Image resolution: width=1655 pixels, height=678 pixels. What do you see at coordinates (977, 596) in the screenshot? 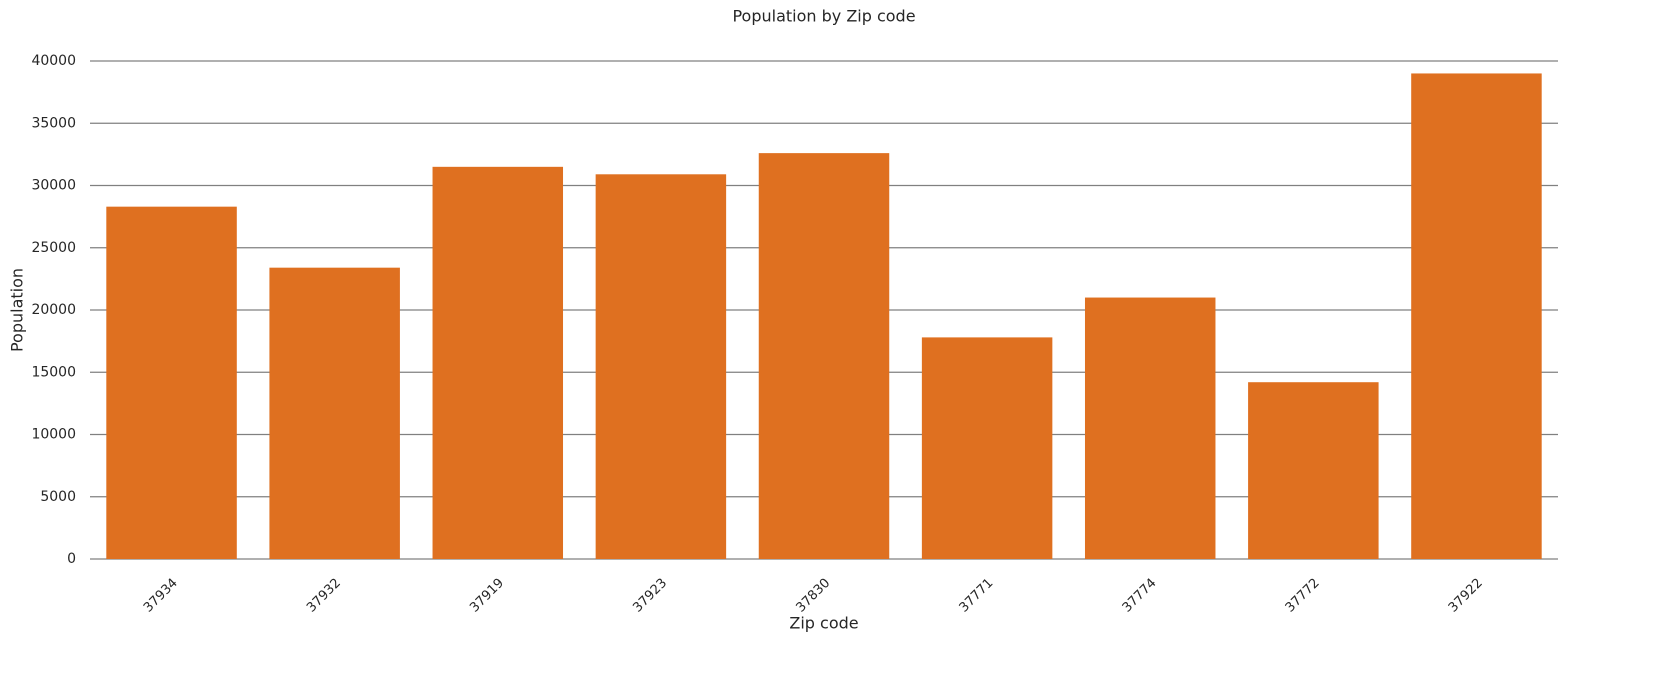
I see `x-tick-label: 37771` at bounding box center [977, 596].